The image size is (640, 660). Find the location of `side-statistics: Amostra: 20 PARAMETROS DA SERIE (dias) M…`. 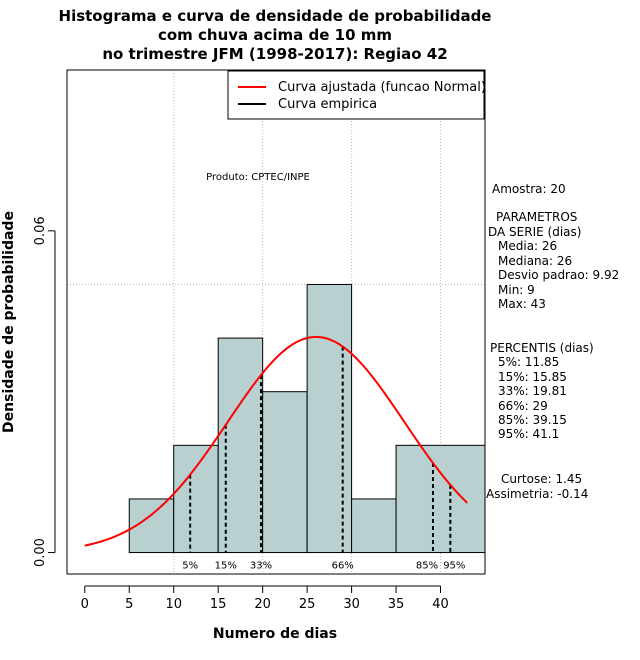

side-statistics: Amostra: 20 PARAMETROS DA SERIE (dias) M… is located at coordinates (552, 341).